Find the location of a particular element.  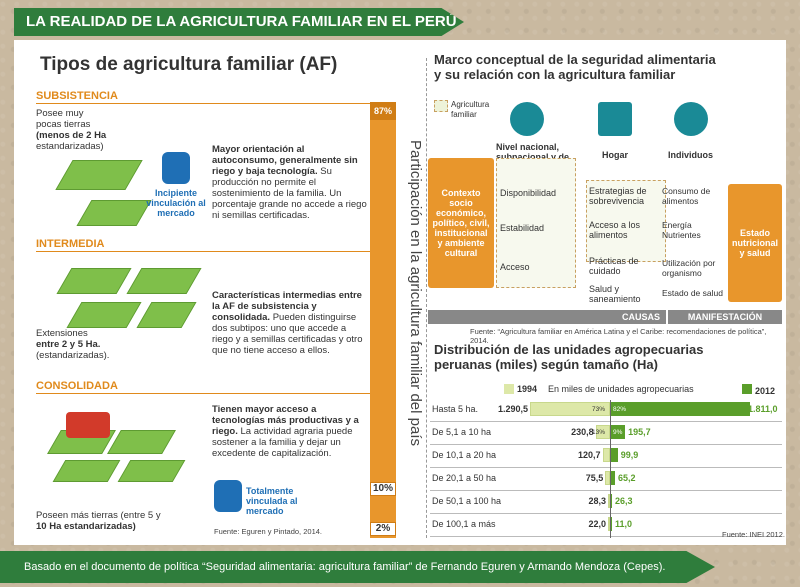

level-individual: Individuos is located at coordinates (690, 155).